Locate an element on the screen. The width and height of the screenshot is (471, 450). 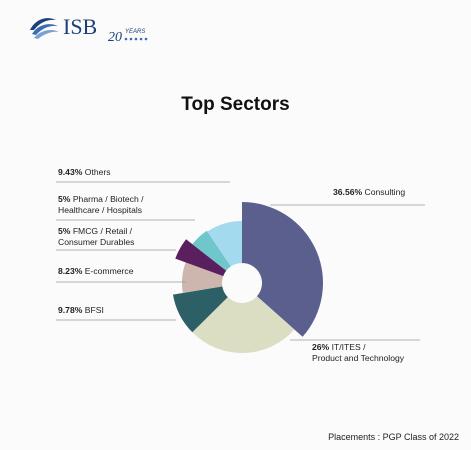
isb-logo: ISB 20 YEARS is located at coordinates (89, 29).